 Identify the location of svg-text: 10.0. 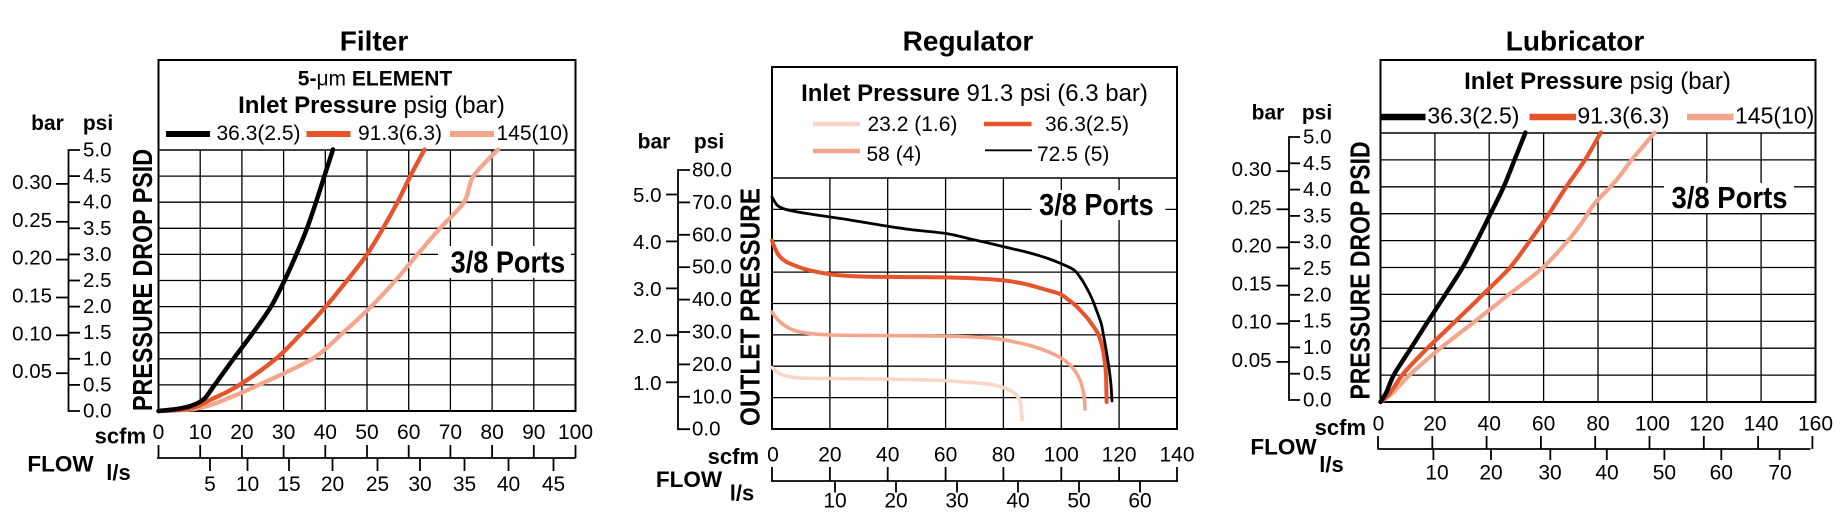
(712, 396).